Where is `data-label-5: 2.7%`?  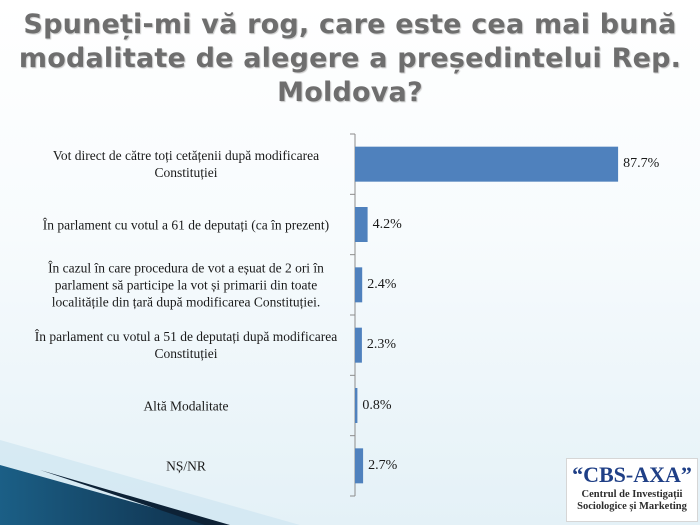 data-label-5: 2.7% is located at coordinates (383, 465).